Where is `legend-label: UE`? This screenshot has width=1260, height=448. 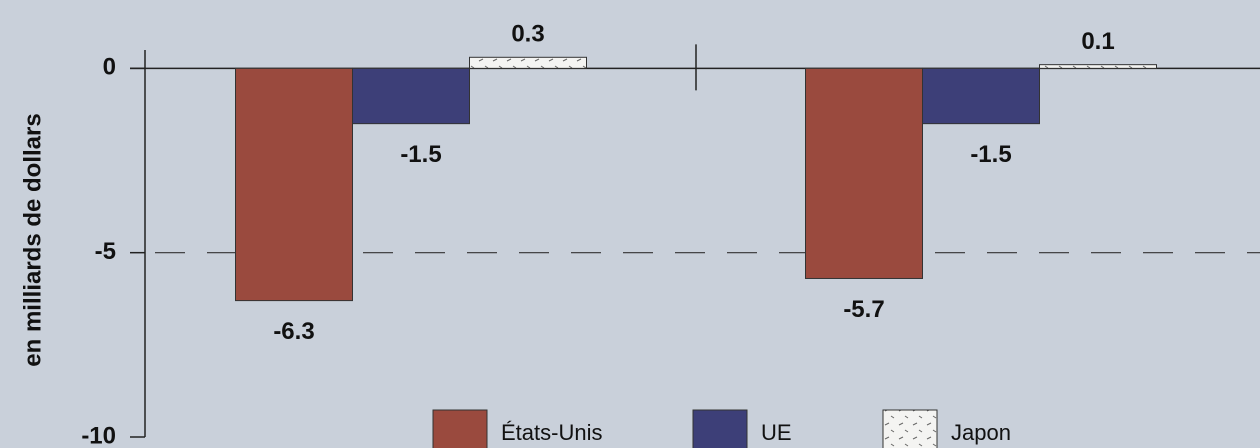
legend-label: UE is located at coordinates (776, 432).